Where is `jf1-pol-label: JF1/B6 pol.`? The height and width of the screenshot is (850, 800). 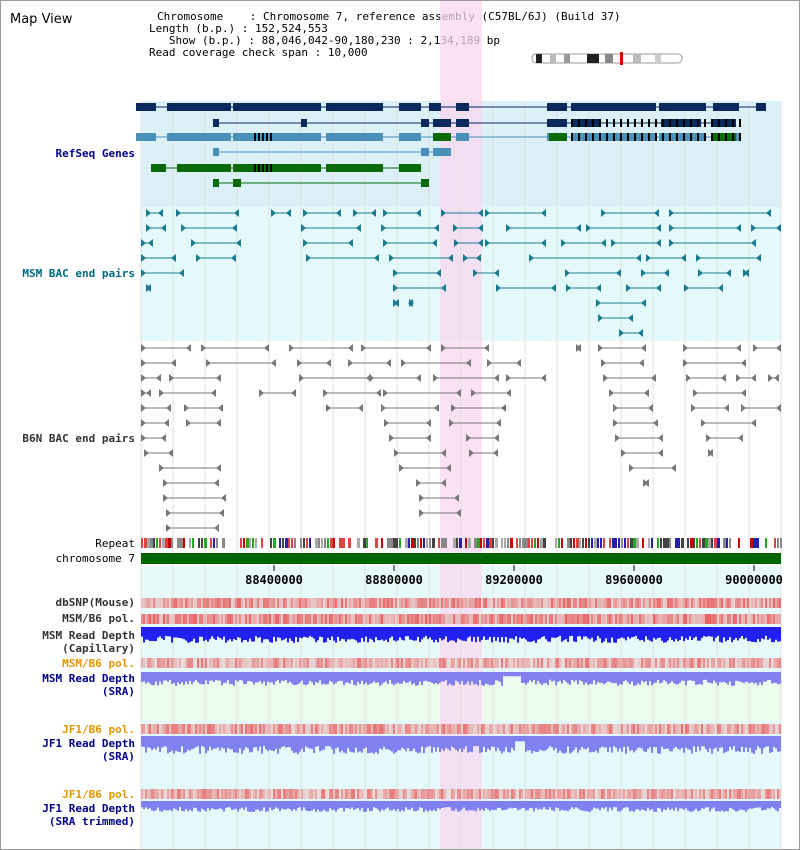
jf1-pol-label: JF1/B6 pol. is located at coordinates (98, 729).